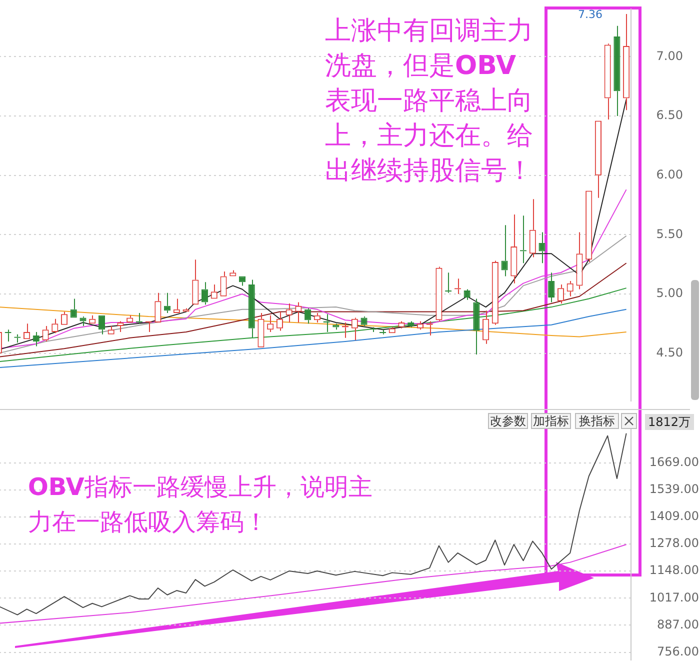 The image size is (700, 669). What do you see at coordinates (674, 489) in the screenshot?
I see `y-tick-label: 1539.00` at bounding box center [674, 489].